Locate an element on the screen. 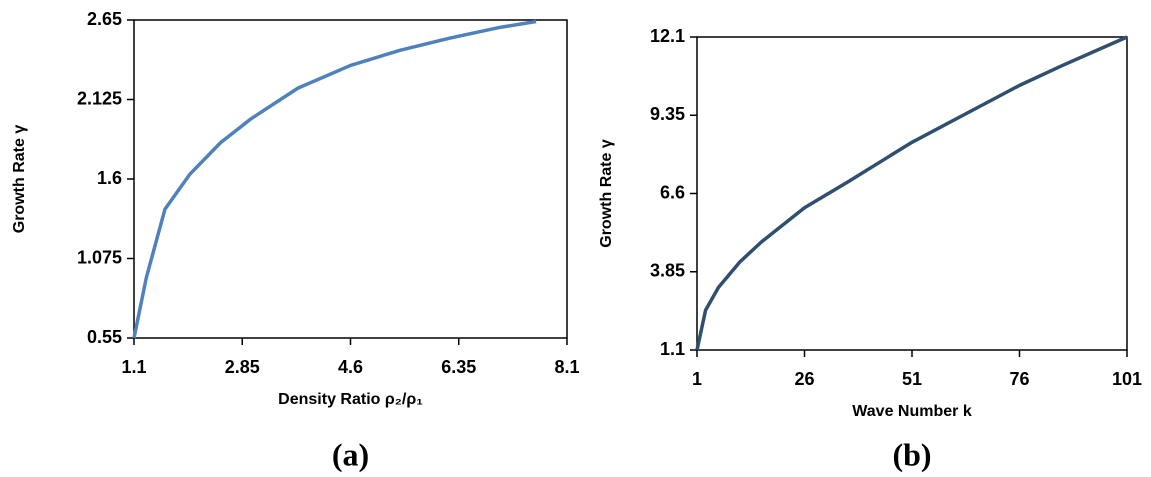 Image resolution: width=1151 pixels, height=477 pixels. y-tick-label: 9.35 is located at coordinates (667, 114).